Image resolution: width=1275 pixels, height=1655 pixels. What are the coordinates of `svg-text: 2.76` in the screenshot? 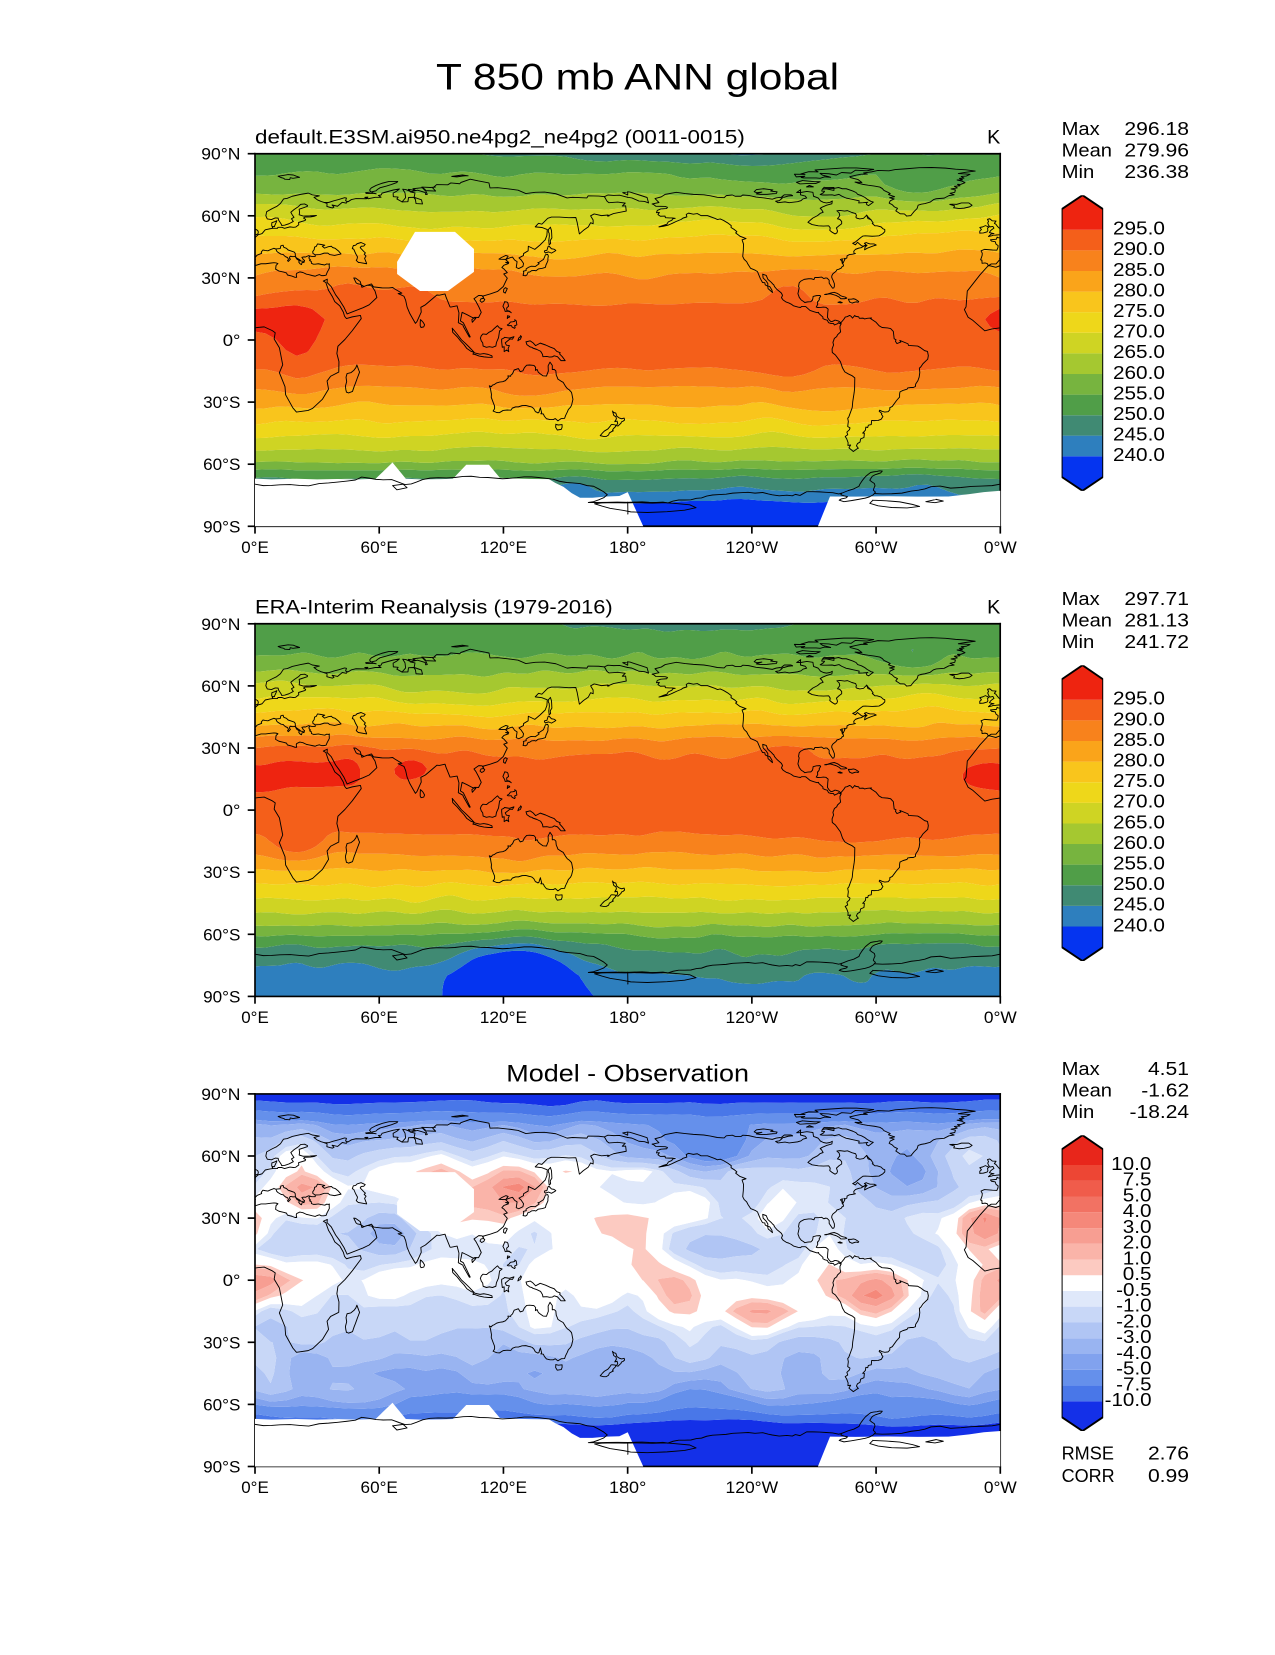 It's located at (1168, 1452).